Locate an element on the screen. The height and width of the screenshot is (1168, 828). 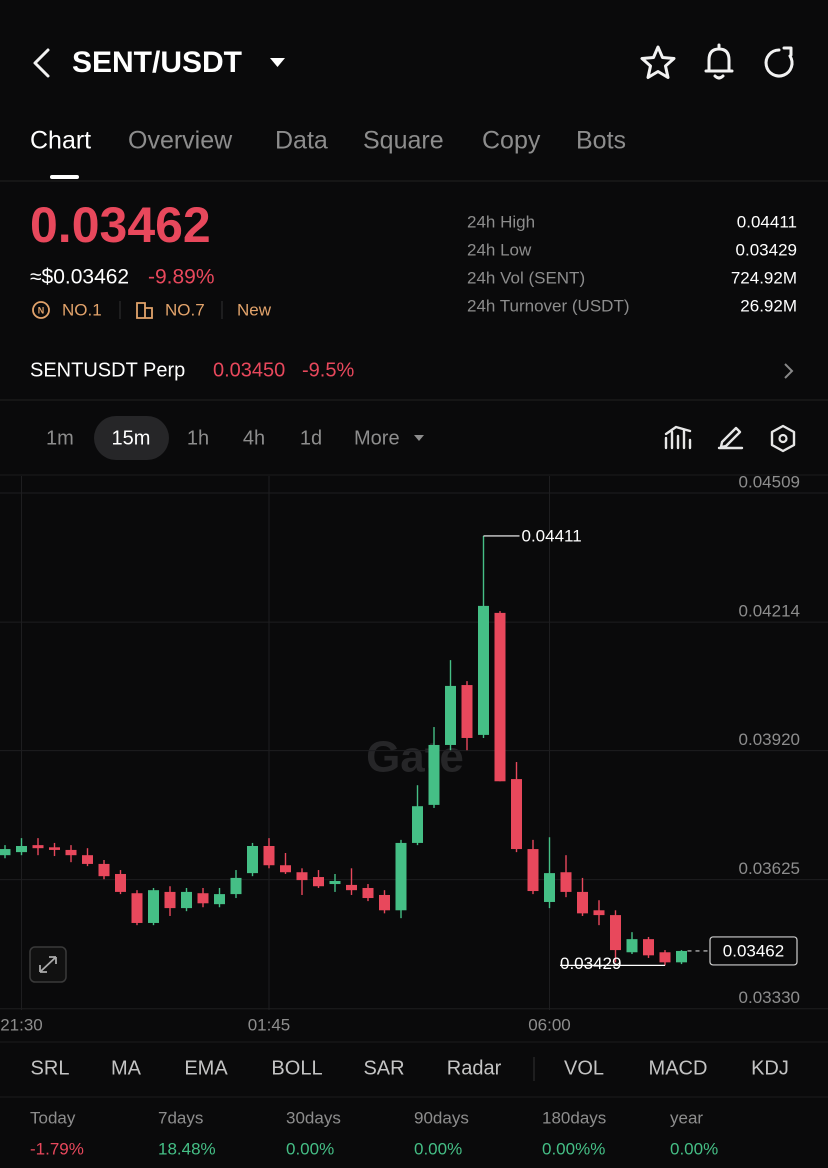
indicator: Radar is located at coordinates (474, 1068).